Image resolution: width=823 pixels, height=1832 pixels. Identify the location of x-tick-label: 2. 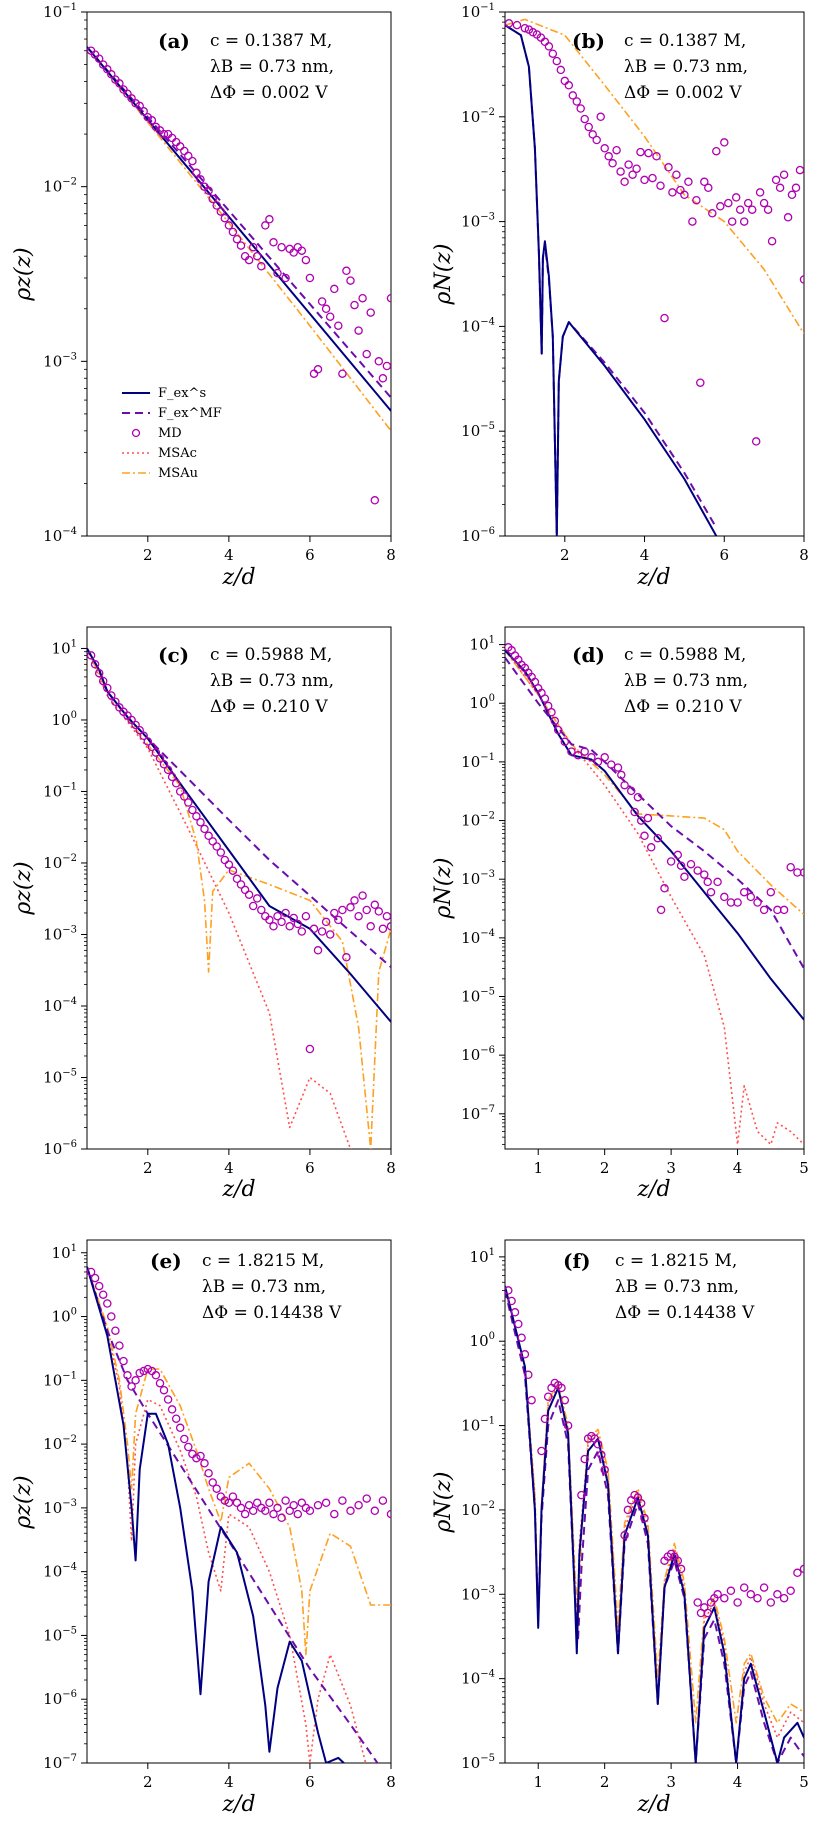
(148, 1782).